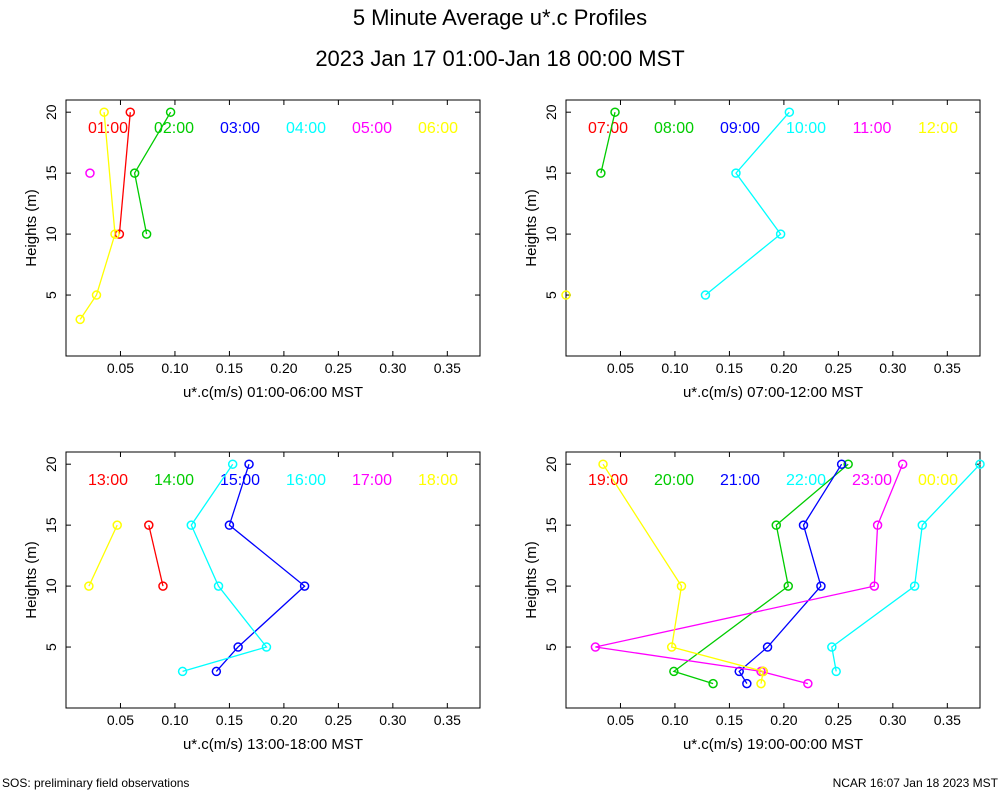 The height and width of the screenshot is (800, 1000). What do you see at coordinates (608, 480) in the screenshot?
I see `legend-label: 19:00` at bounding box center [608, 480].